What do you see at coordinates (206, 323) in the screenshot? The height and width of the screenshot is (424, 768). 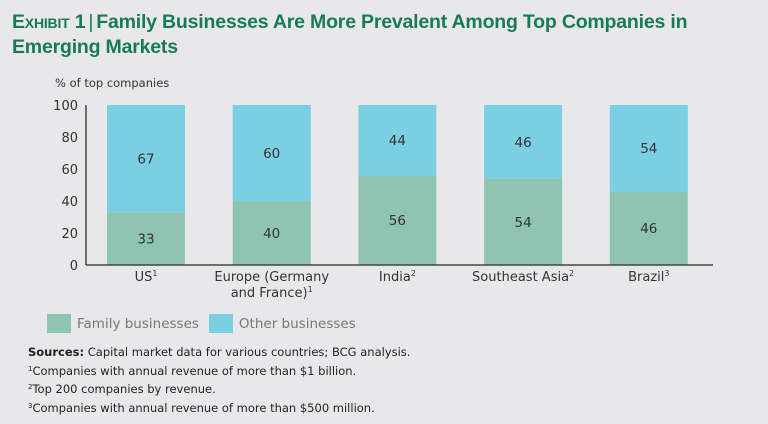 I see `legend: Family businesses Other businesses` at bounding box center [206, 323].